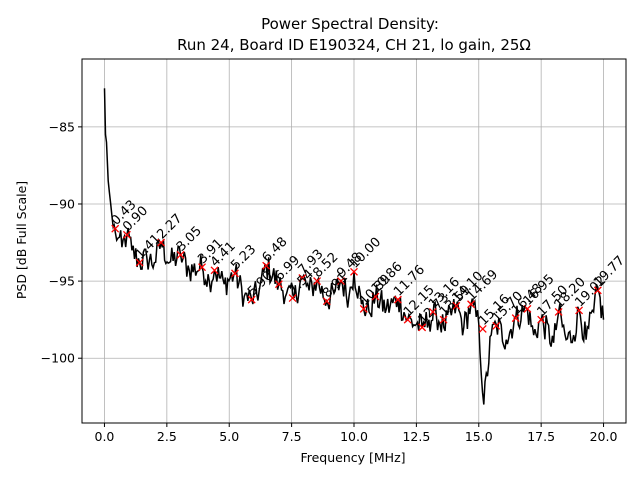 Image resolution: width=640 pixels, height=480 pixels. I want to click on peak-label: 19.77, so click(609, 271).